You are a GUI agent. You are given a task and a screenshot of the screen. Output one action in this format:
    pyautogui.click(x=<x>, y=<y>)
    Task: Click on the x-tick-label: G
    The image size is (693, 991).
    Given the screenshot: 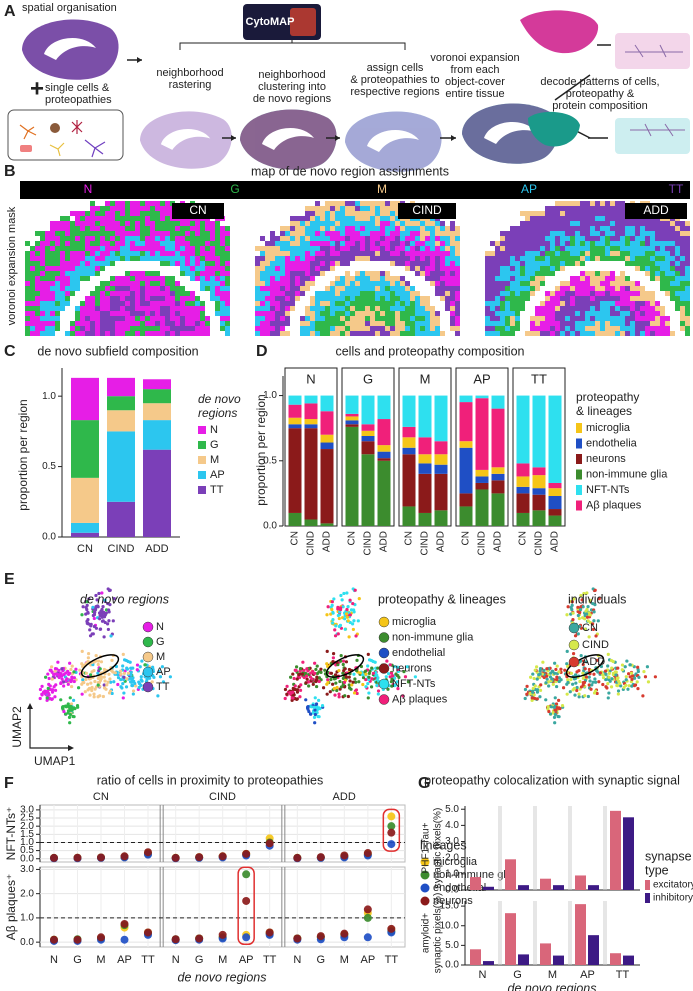 What is the action you would take?
    pyautogui.click(x=199, y=960)
    